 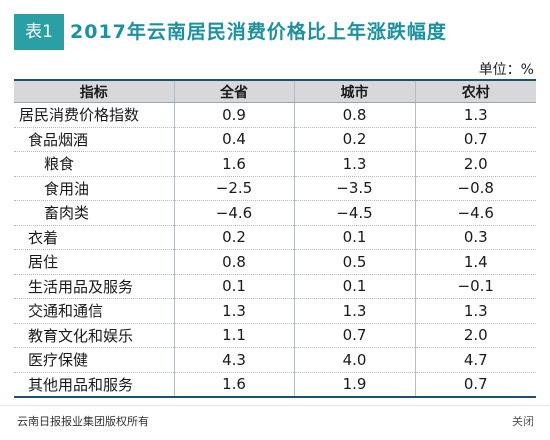 What do you see at coordinates (275, 422) in the screenshot?
I see `footer-bar: 云南日报报业集团版权所有 关闭` at bounding box center [275, 422].